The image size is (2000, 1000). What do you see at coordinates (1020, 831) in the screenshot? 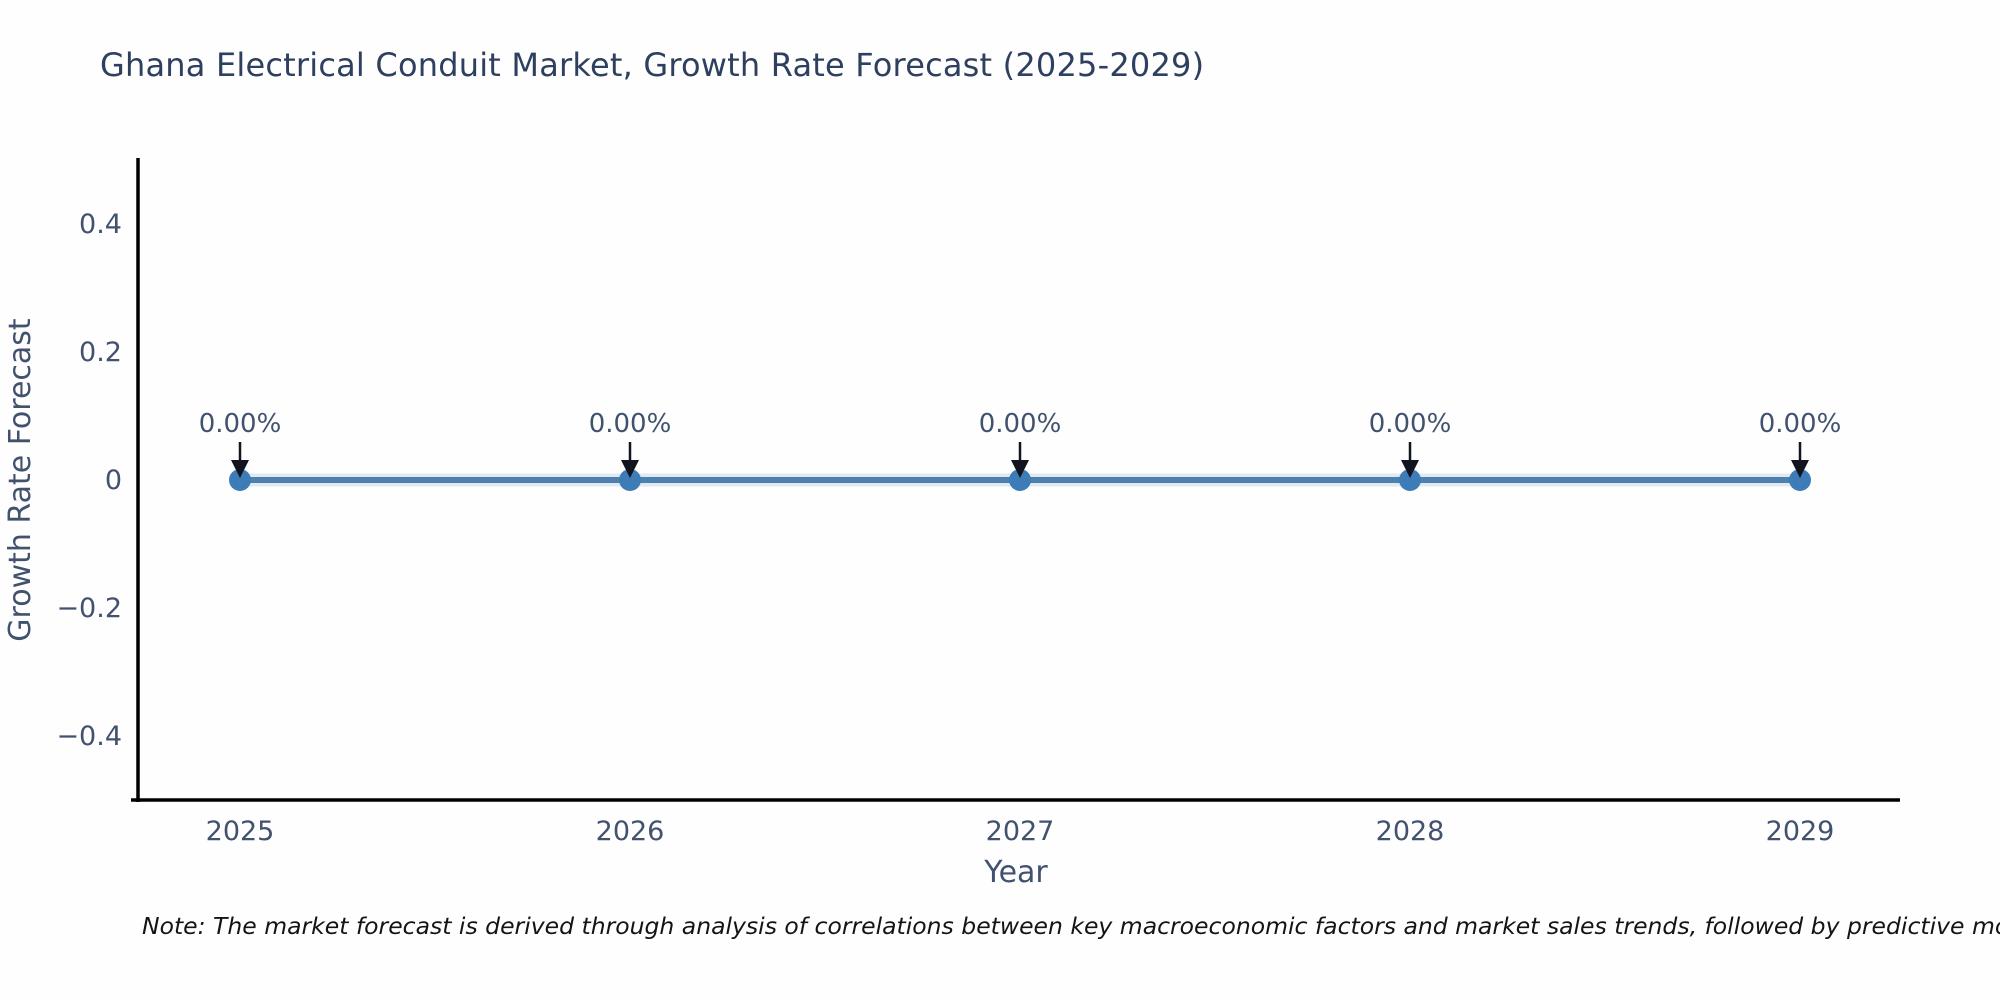
I see `x-tick-label: 2027` at bounding box center [1020, 831].